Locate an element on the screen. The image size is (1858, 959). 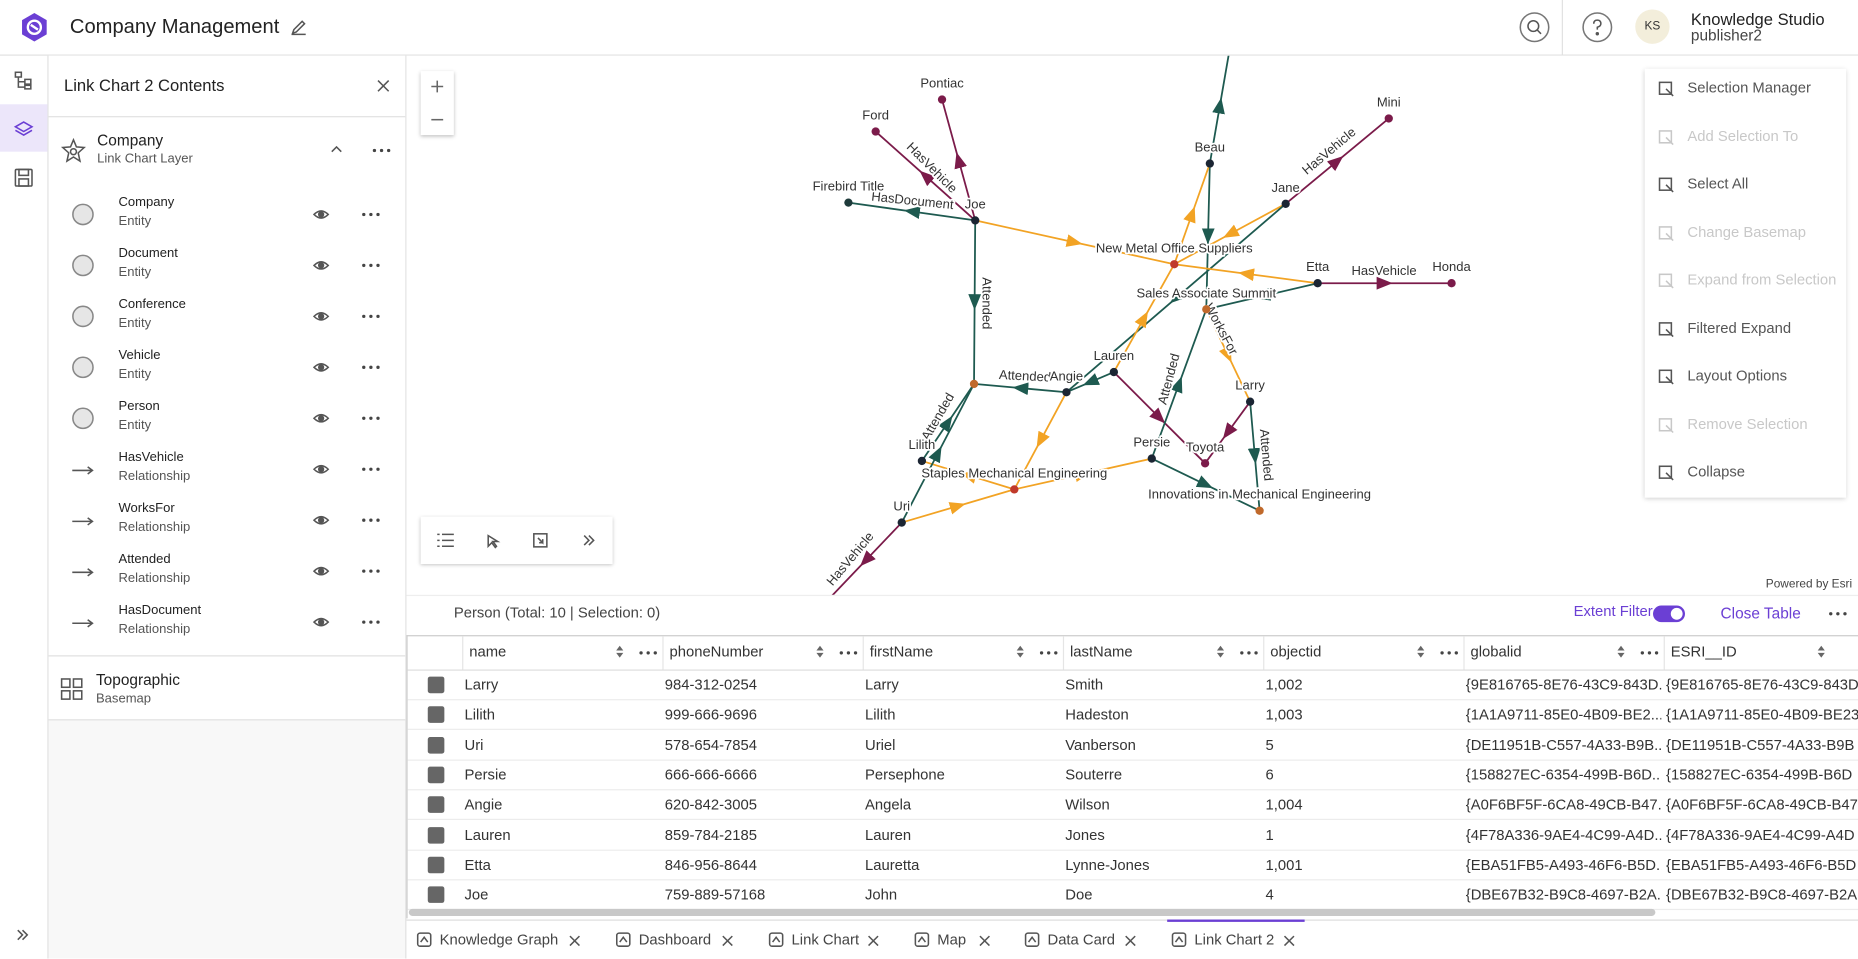
menu-item: Layout Options is located at coordinates (1737, 375).